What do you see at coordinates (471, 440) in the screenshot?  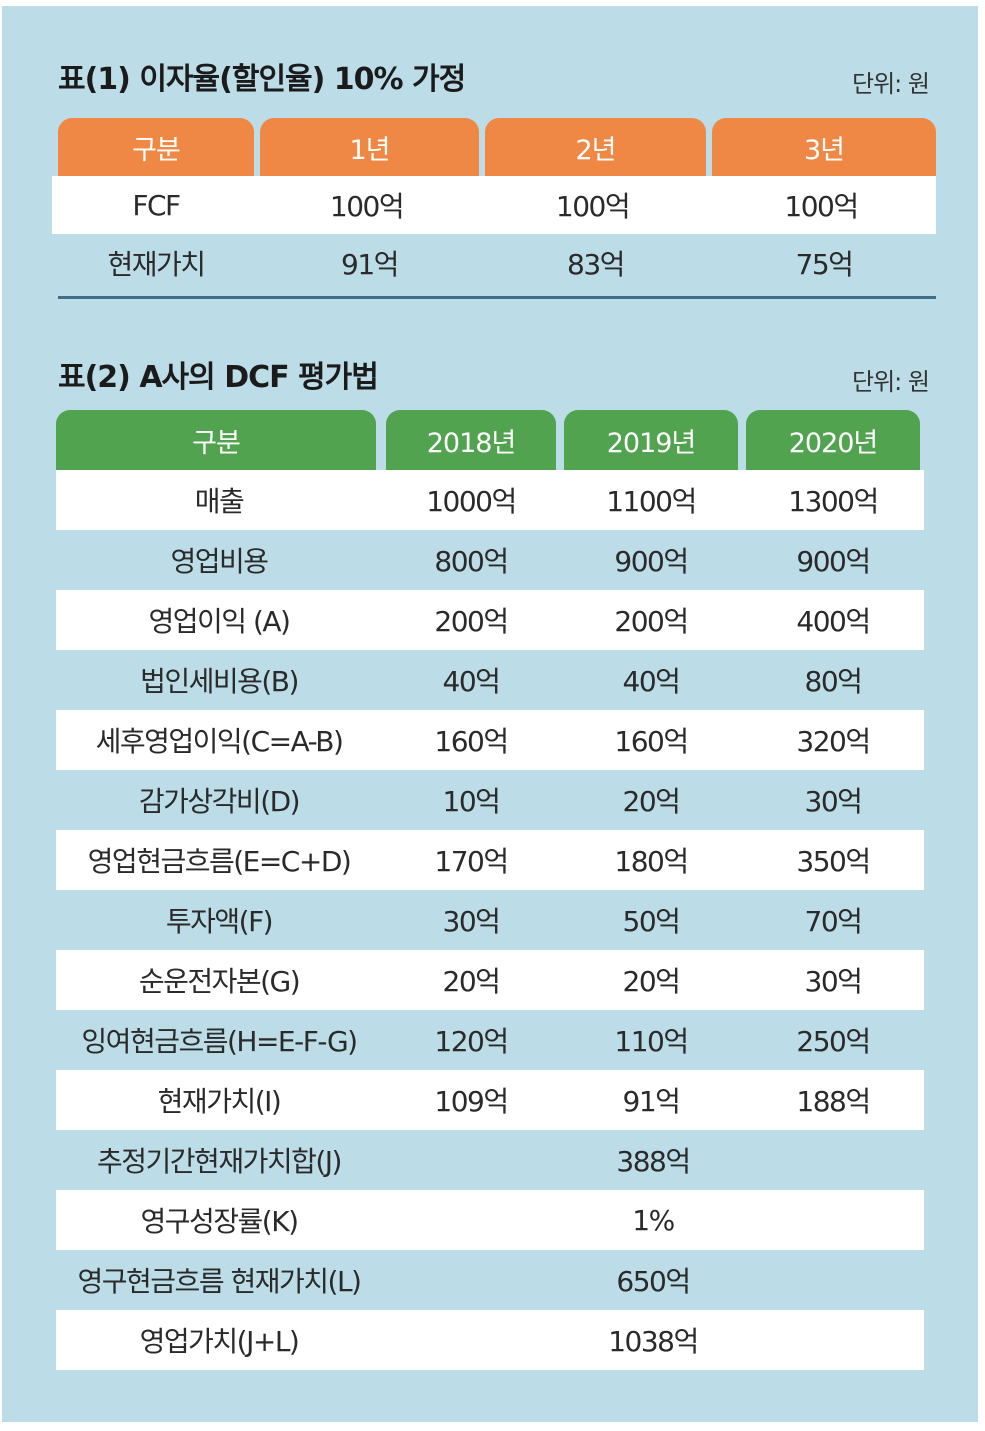 I see `table2-header-1: 2018년` at bounding box center [471, 440].